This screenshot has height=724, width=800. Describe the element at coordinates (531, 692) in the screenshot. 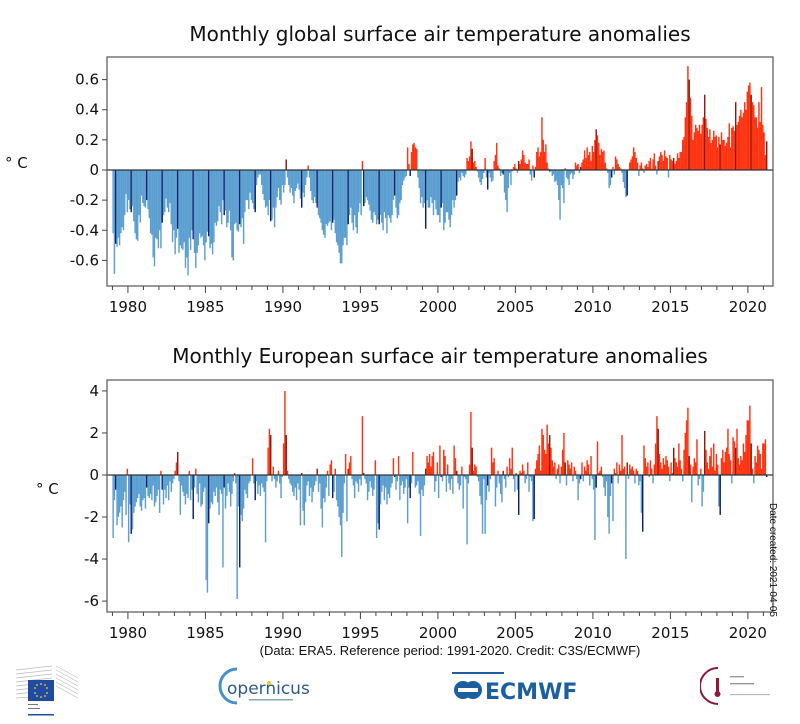

I see `svg-text: ECMWF` at that location.